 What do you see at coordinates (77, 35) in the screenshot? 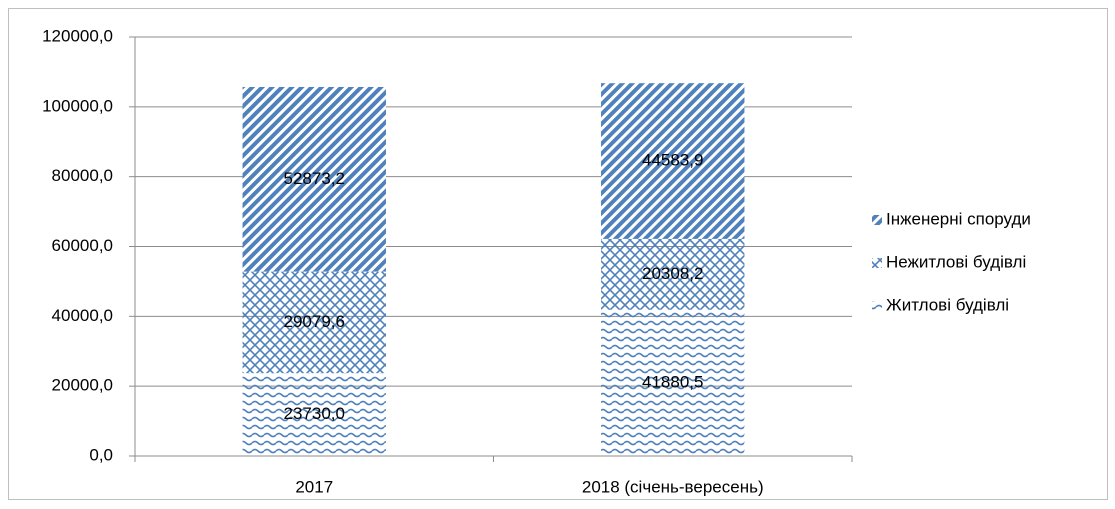
I see `y-tick-label: 120000,0` at bounding box center [77, 35].